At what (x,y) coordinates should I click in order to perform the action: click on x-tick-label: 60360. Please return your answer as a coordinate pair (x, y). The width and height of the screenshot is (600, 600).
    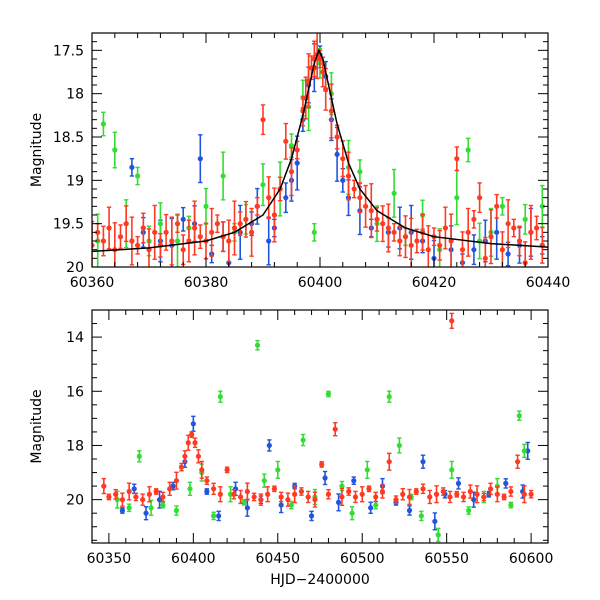
    Looking at the image, I should click on (92, 283).